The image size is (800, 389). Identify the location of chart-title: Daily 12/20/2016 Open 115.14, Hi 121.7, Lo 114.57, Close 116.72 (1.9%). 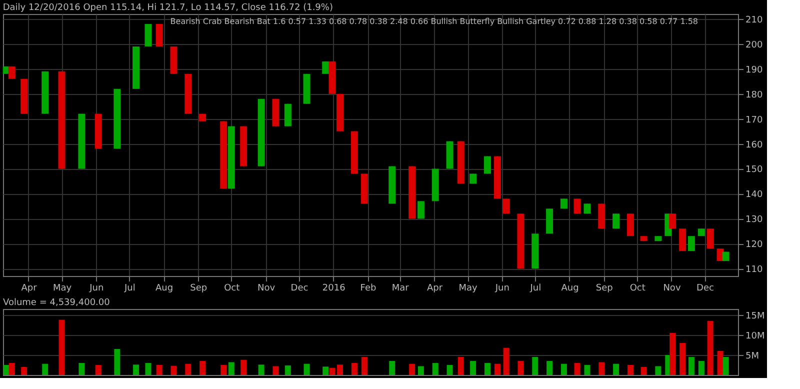
(167, 8).